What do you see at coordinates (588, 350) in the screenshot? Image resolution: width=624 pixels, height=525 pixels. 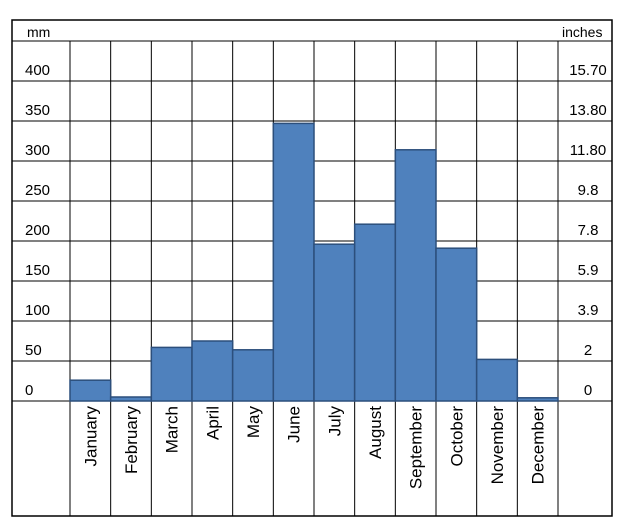 I see `right-tick-label: 2` at bounding box center [588, 350].